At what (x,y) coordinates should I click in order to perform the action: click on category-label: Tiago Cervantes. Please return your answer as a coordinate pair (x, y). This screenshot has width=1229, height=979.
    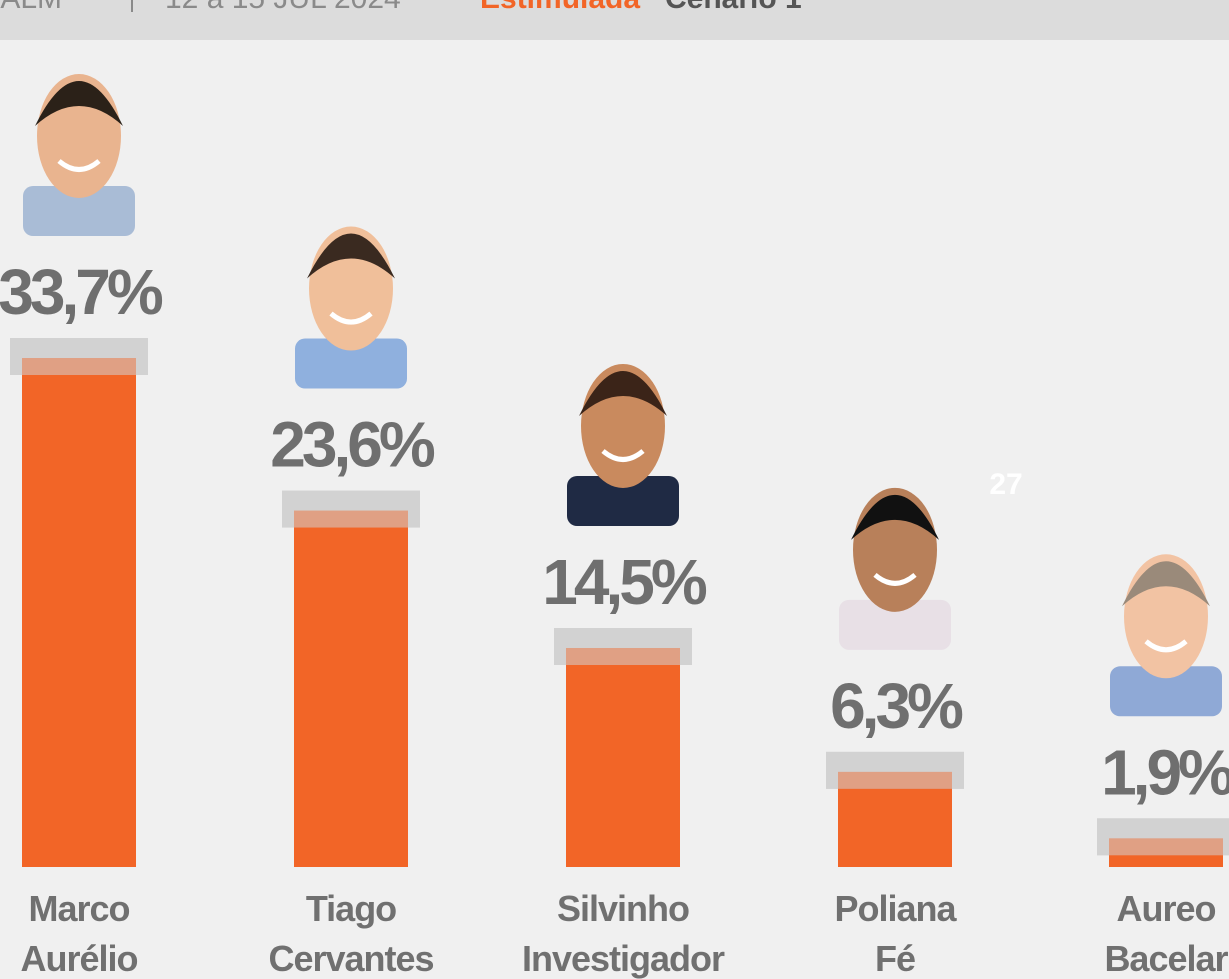
    Looking at the image, I should click on (351, 933).